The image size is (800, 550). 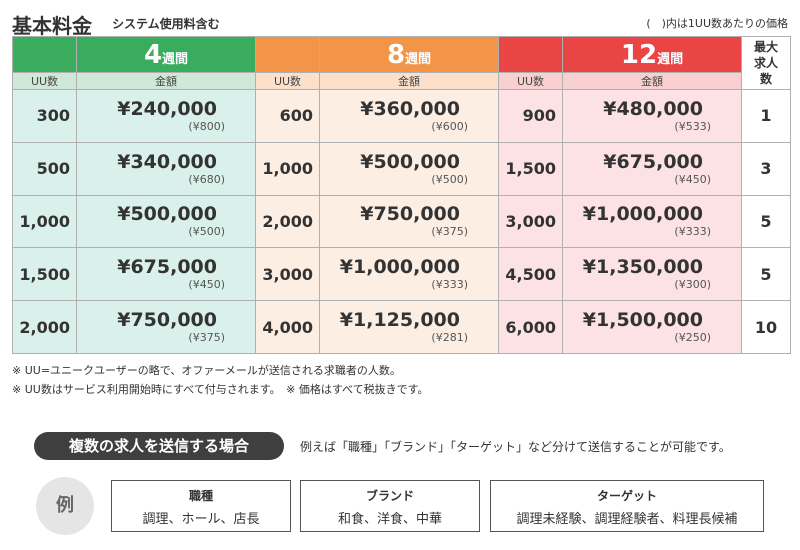 What do you see at coordinates (627, 519) in the screenshot?
I see `example-body: 調理未経験、調理経験者、料理長候補` at bounding box center [627, 519].